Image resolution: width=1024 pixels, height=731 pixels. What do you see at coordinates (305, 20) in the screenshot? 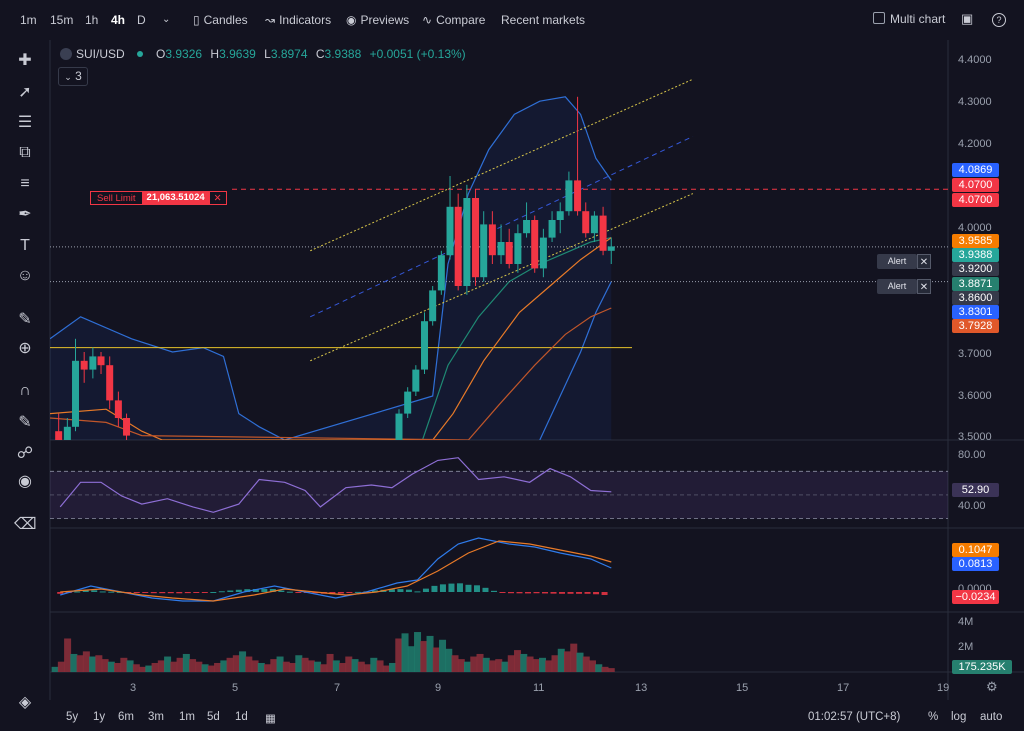
I see `indicators-label: Indicators` at bounding box center [305, 20].